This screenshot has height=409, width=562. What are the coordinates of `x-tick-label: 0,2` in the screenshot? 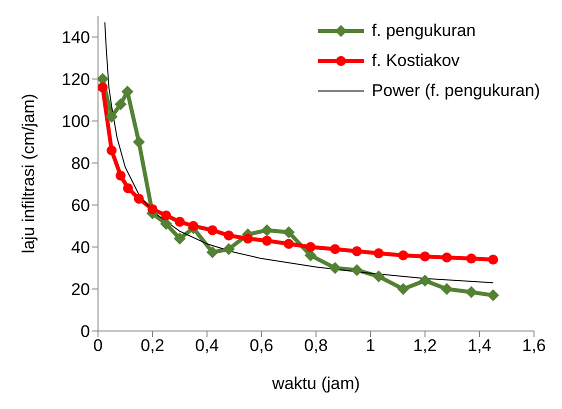 It's located at (152, 346).